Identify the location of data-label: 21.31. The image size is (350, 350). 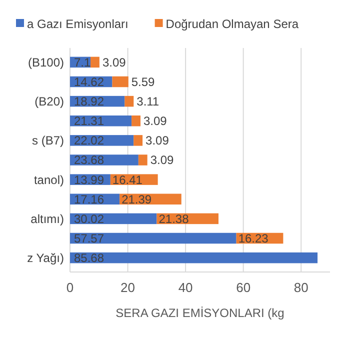
(89, 121).